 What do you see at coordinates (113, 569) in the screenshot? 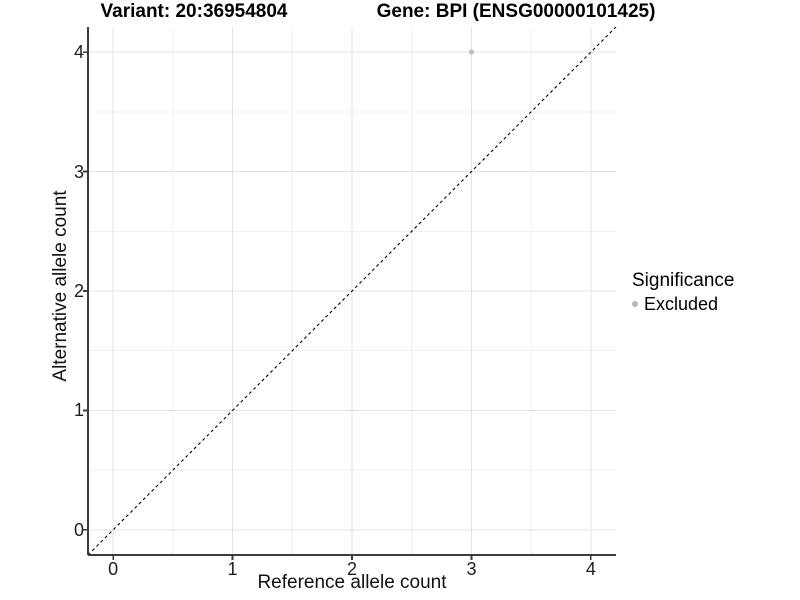
I see `x-tick-label: 0` at bounding box center [113, 569].